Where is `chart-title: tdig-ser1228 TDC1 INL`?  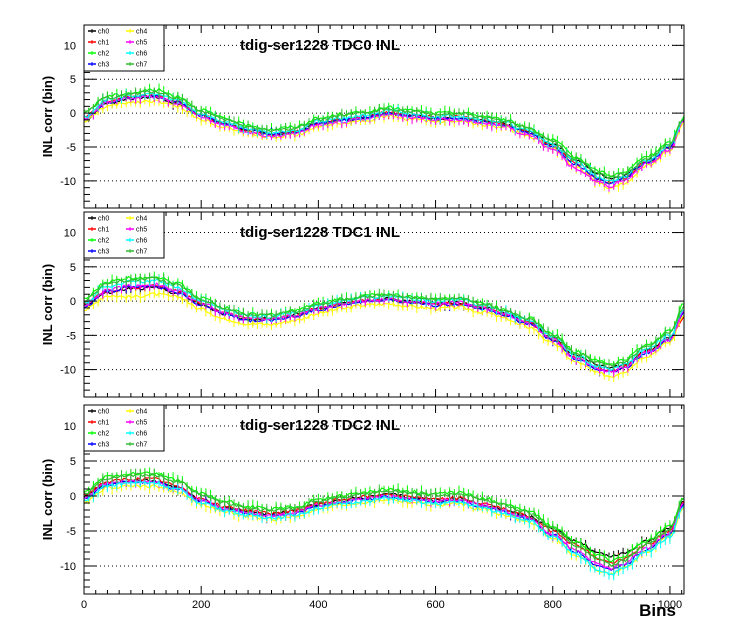 chart-title: tdig-ser1228 TDC1 INL is located at coordinates (320, 232).